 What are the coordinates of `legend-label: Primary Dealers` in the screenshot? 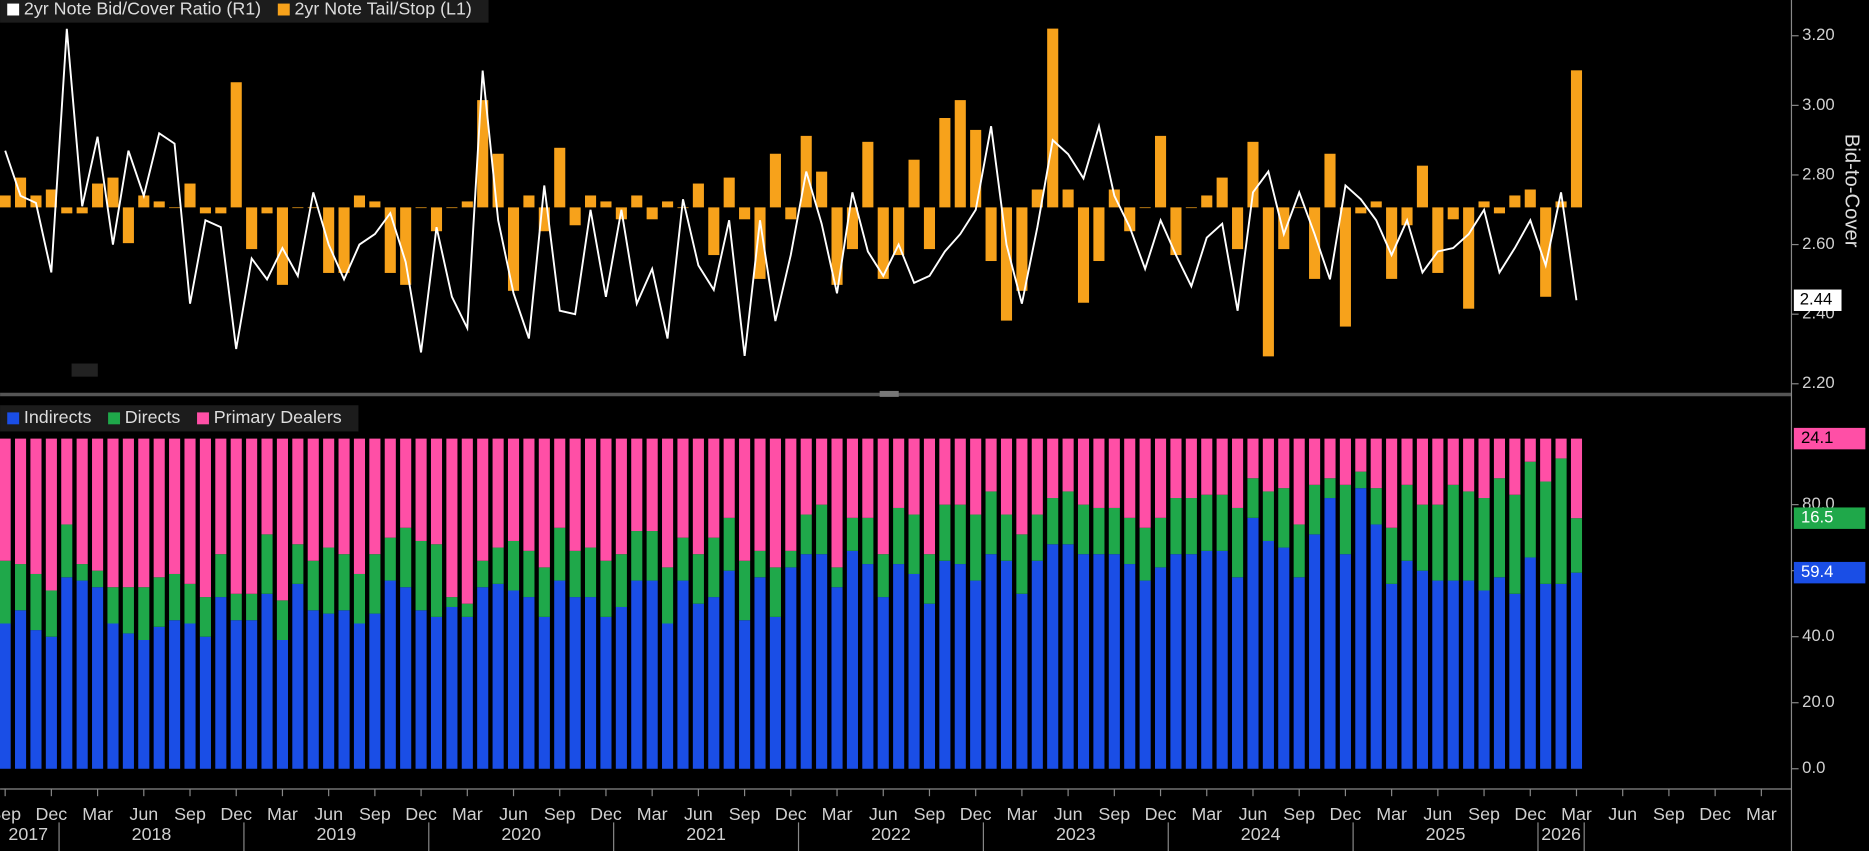 It's located at (278, 417).